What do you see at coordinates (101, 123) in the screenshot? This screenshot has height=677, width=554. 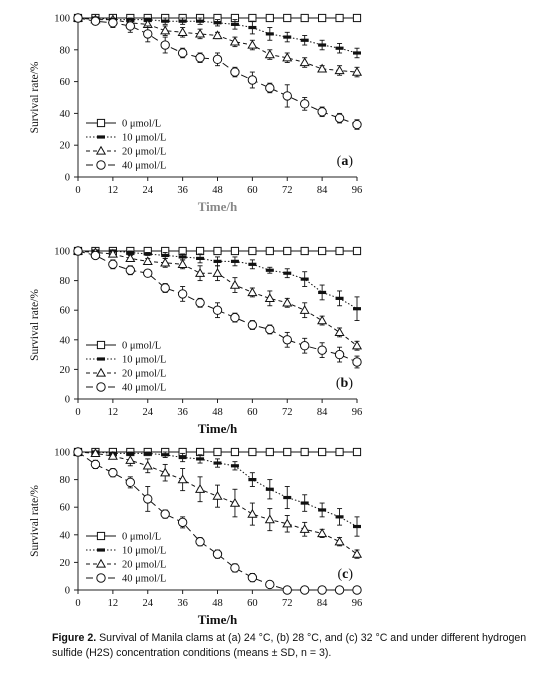 I see `legend-marker` at bounding box center [101, 123].